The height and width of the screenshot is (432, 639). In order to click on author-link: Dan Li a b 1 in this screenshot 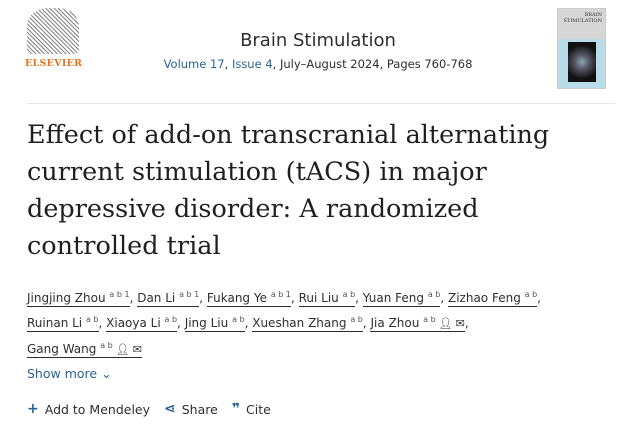, I will do `click(168, 298)`.